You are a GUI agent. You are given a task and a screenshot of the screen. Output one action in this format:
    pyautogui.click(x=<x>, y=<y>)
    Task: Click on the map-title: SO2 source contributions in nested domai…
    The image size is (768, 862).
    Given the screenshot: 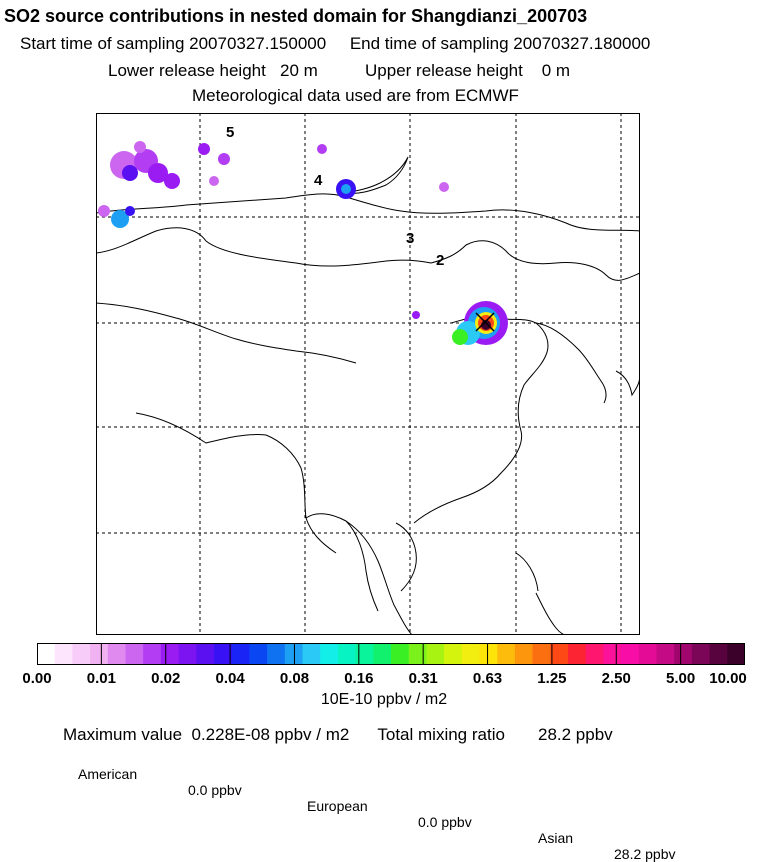 What is the action you would take?
    pyautogui.click(x=296, y=16)
    